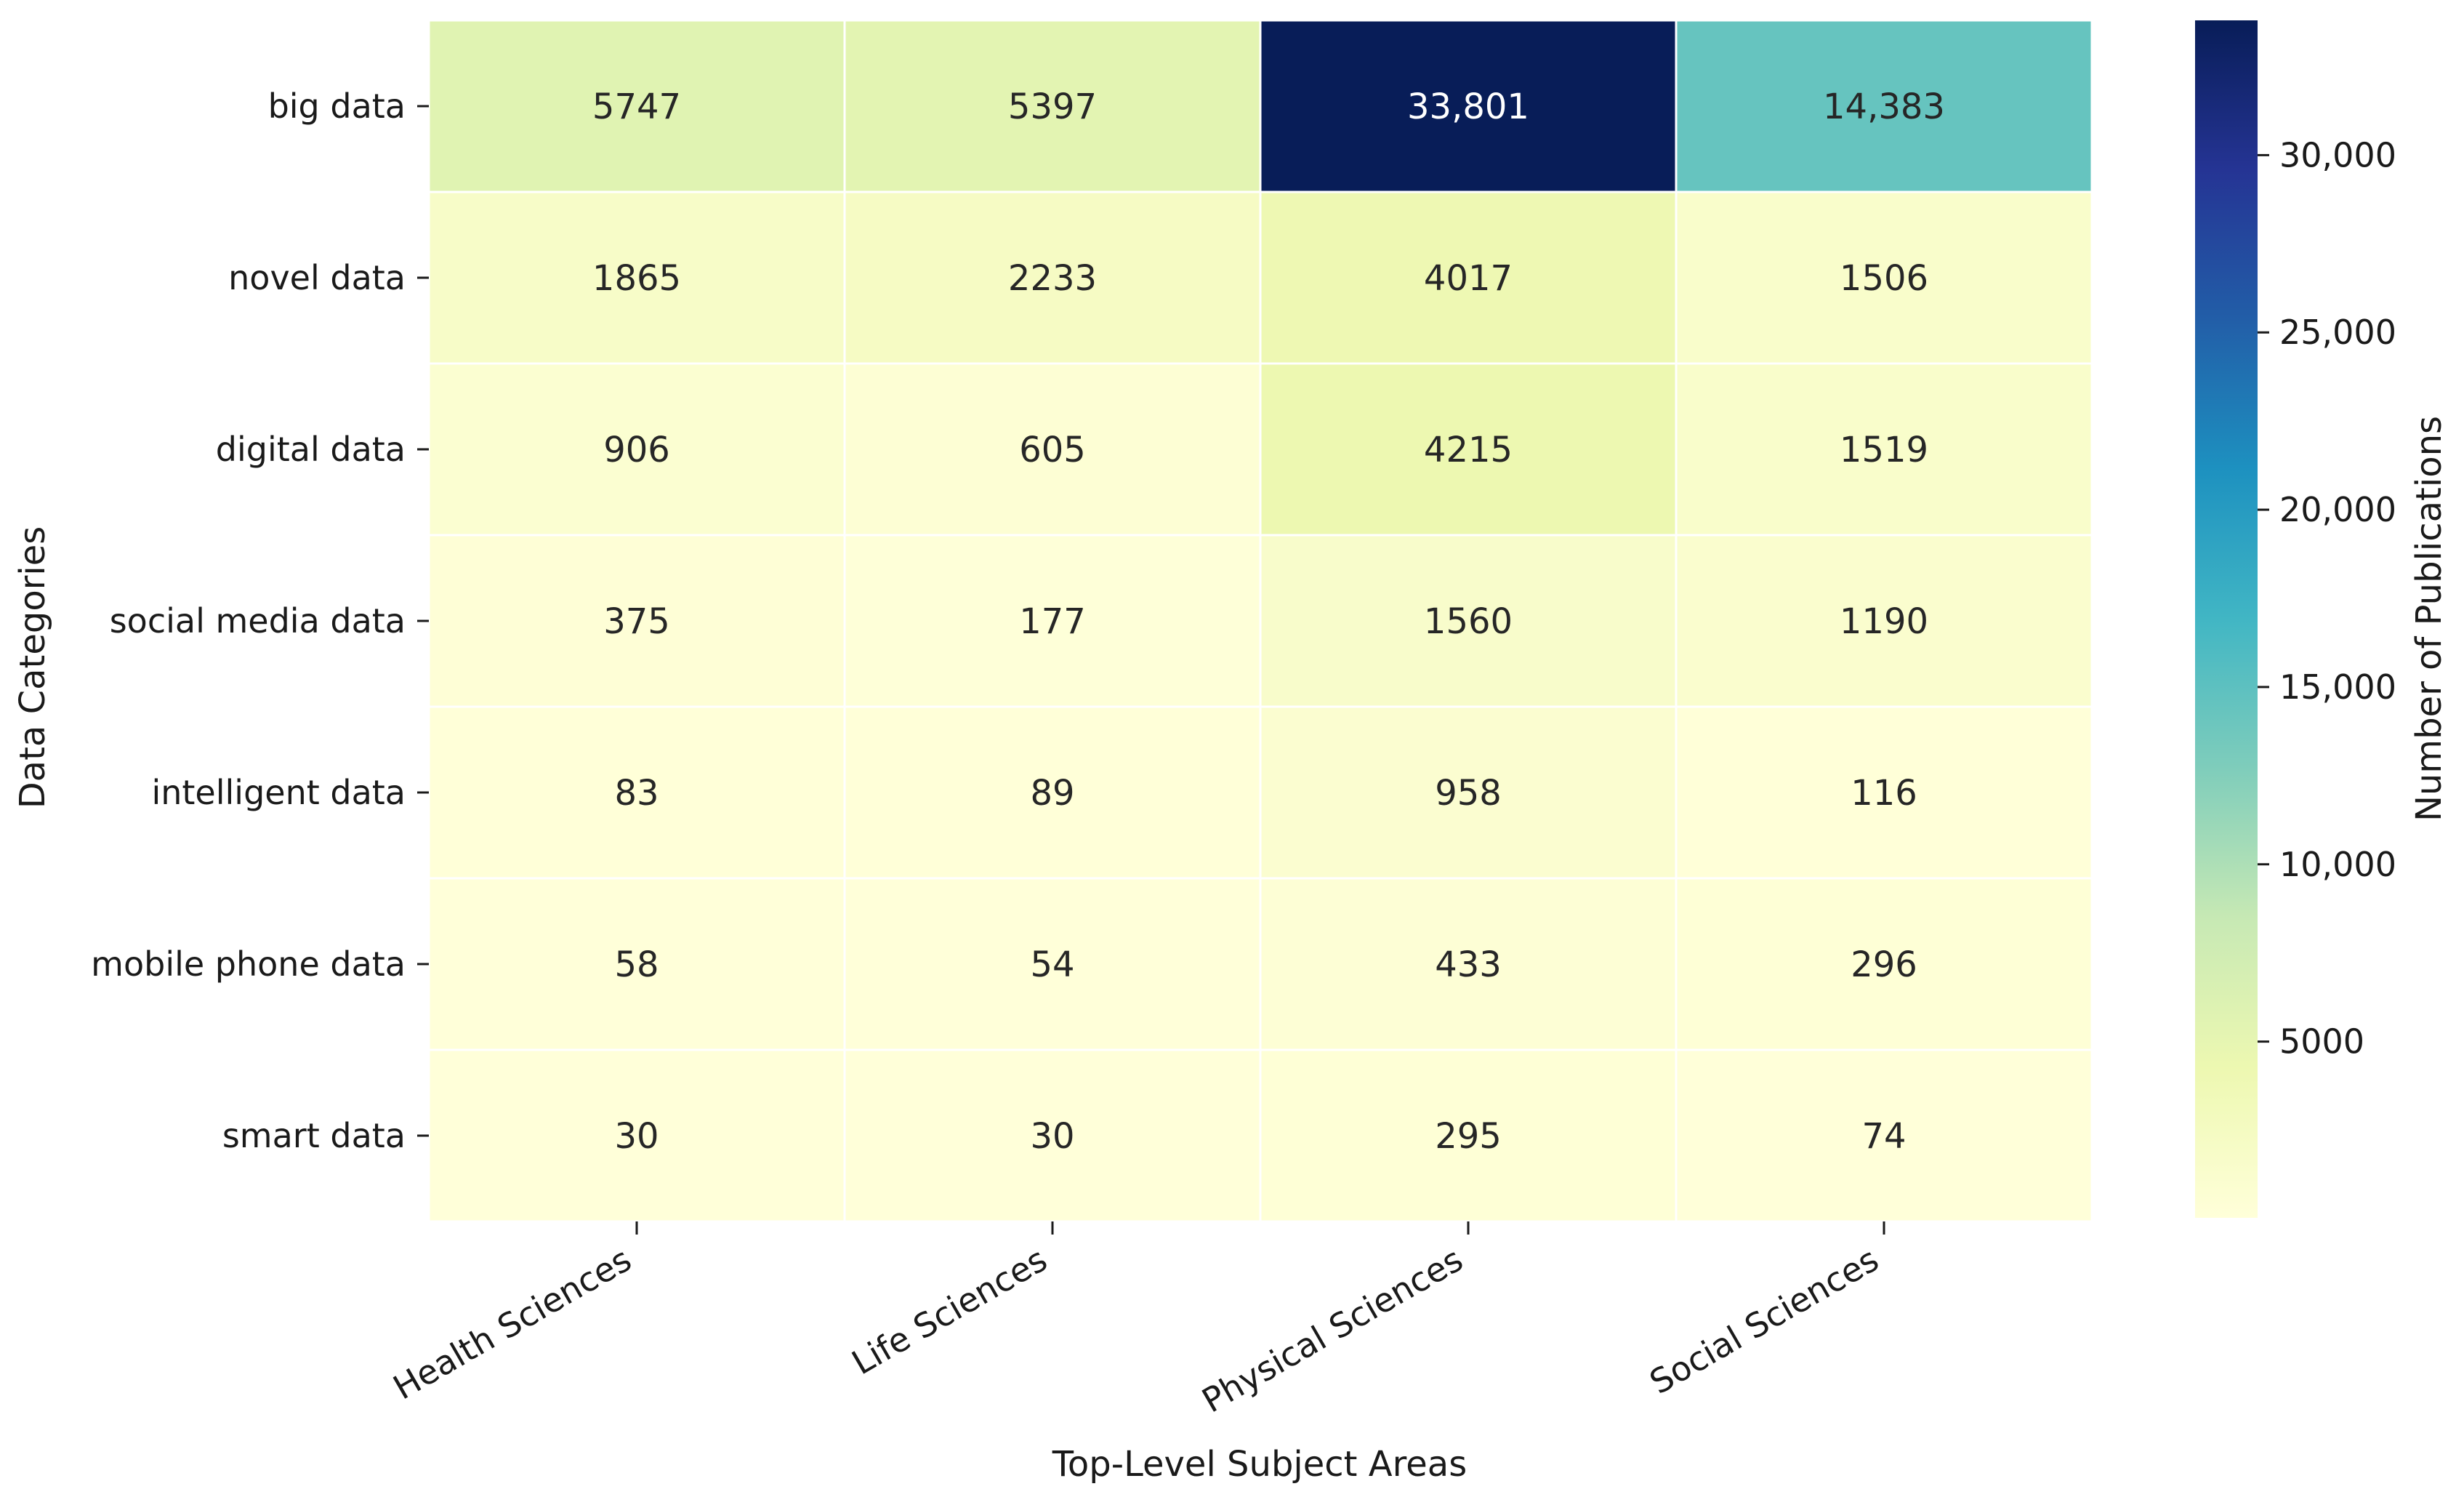  I want to click on colorbar-tick-label: 15,000, so click(2337, 687).